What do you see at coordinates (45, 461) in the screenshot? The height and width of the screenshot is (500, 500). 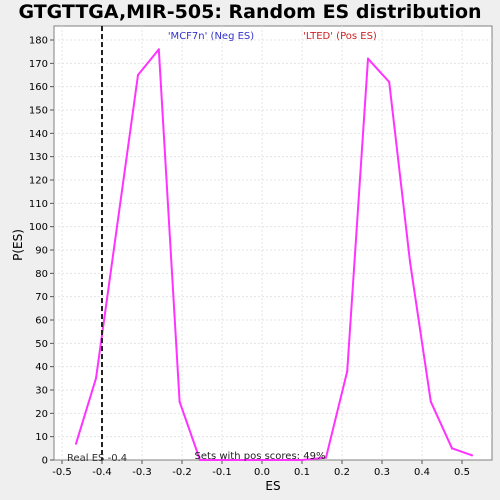 I see `y-tick-label: 0` at bounding box center [45, 461].